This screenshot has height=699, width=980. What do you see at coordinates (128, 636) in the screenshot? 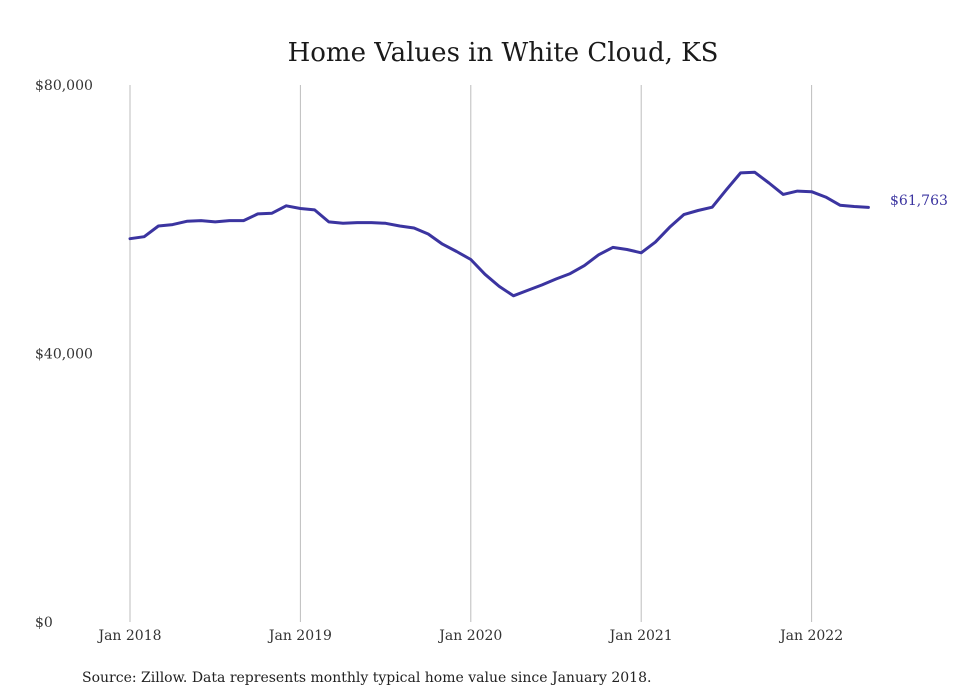
I see `x-tick-label: Jan 2018` at bounding box center [128, 636].